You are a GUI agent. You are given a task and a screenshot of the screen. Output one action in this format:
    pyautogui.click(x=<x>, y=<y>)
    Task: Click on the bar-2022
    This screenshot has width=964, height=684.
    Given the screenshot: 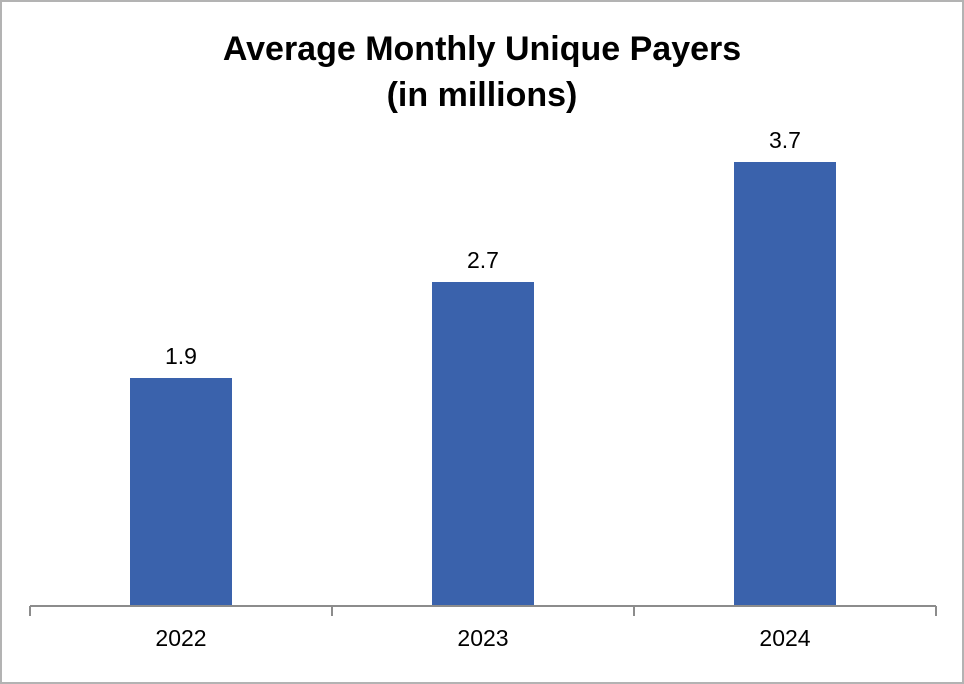 What is the action you would take?
    pyautogui.click(x=181, y=492)
    